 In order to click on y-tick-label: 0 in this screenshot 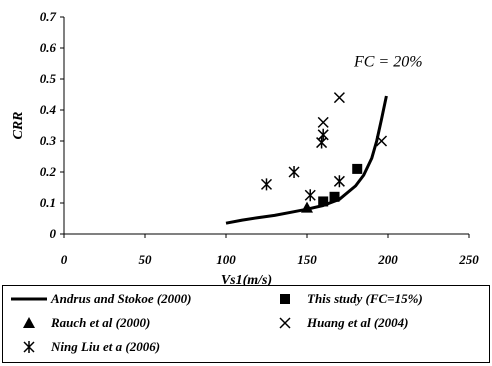, I will do `click(53, 233)`.